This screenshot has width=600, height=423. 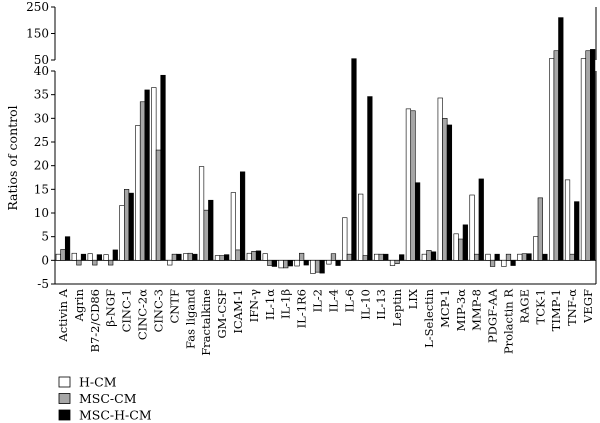 What do you see at coordinates (41, 166) in the screenshot?
I see `y-tick-label: 20` at bounding box center [41, 166].